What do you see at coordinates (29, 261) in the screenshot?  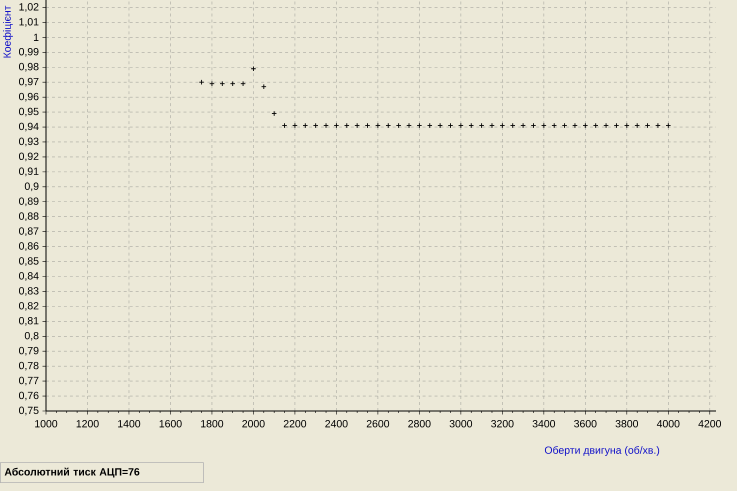 I see `y-tick-label: 0,85` at bounding box center [29, 261].